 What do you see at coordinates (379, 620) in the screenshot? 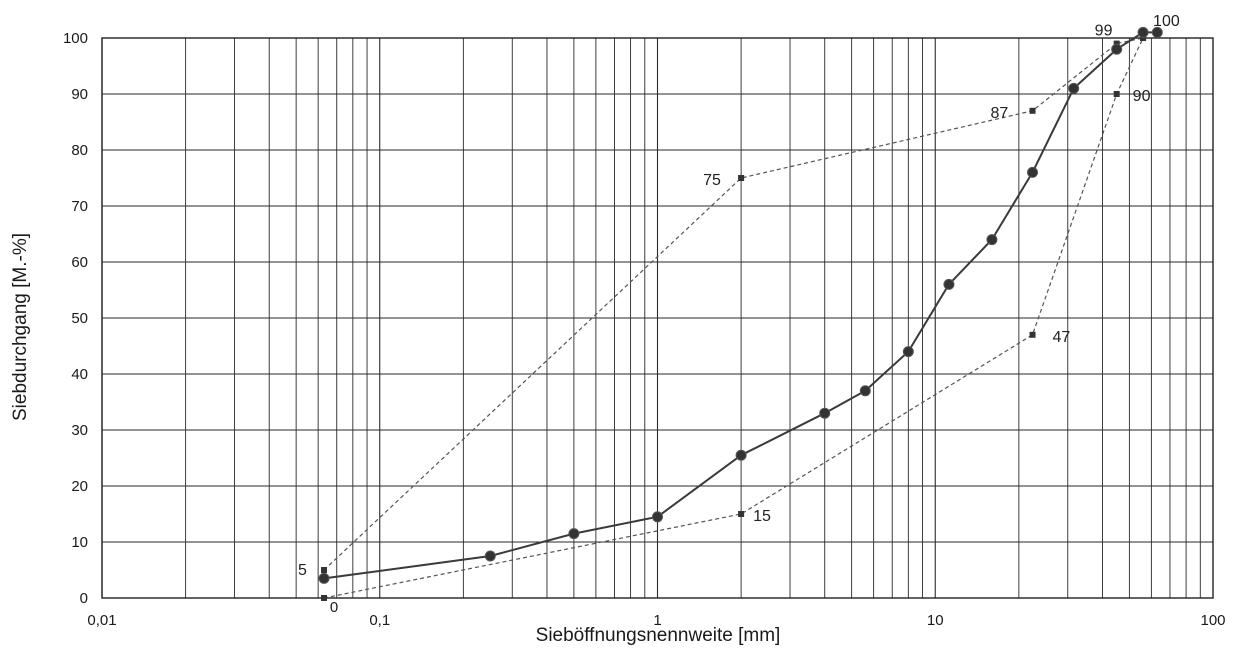
I see `x-tick-label: 0,1` at bounding box center [379, 620].